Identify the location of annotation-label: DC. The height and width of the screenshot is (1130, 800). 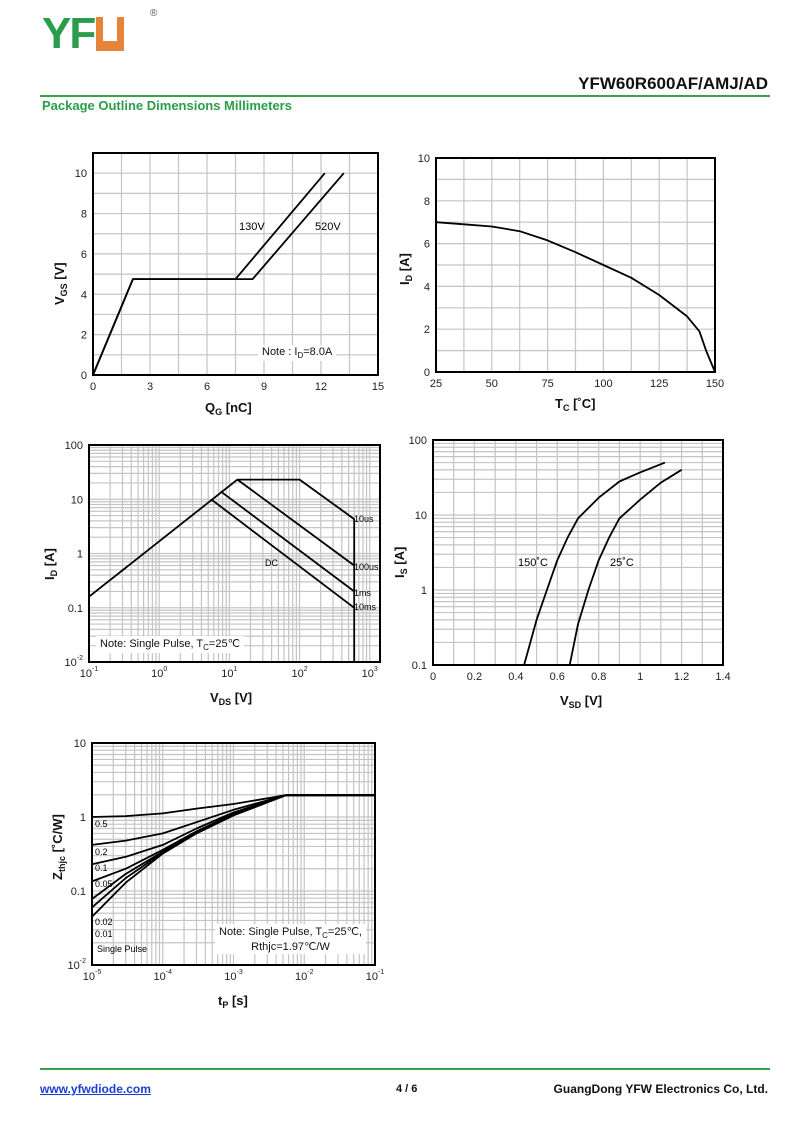
(271, 563).